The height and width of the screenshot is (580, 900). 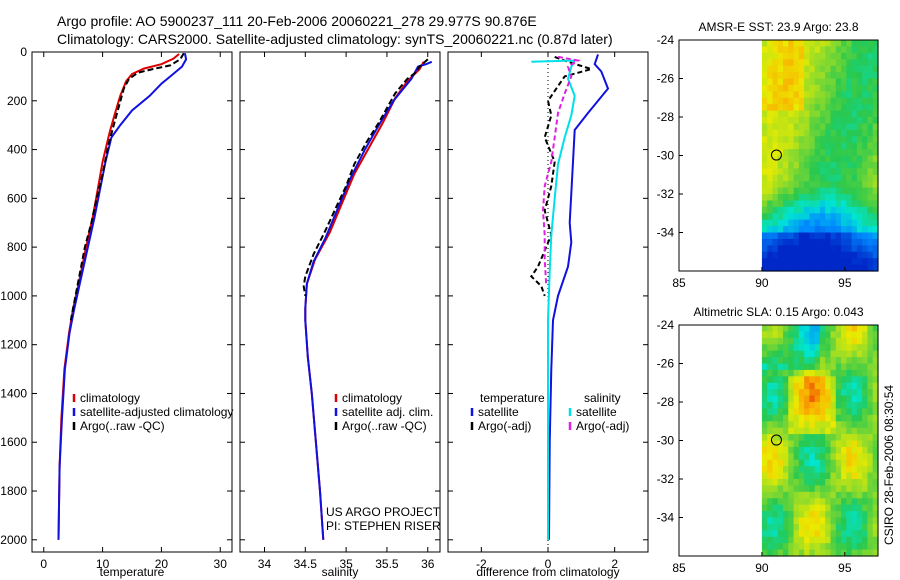 I want to click on salinity-legend-label: Argo(..raw -QC), so click(x=384, y=426).